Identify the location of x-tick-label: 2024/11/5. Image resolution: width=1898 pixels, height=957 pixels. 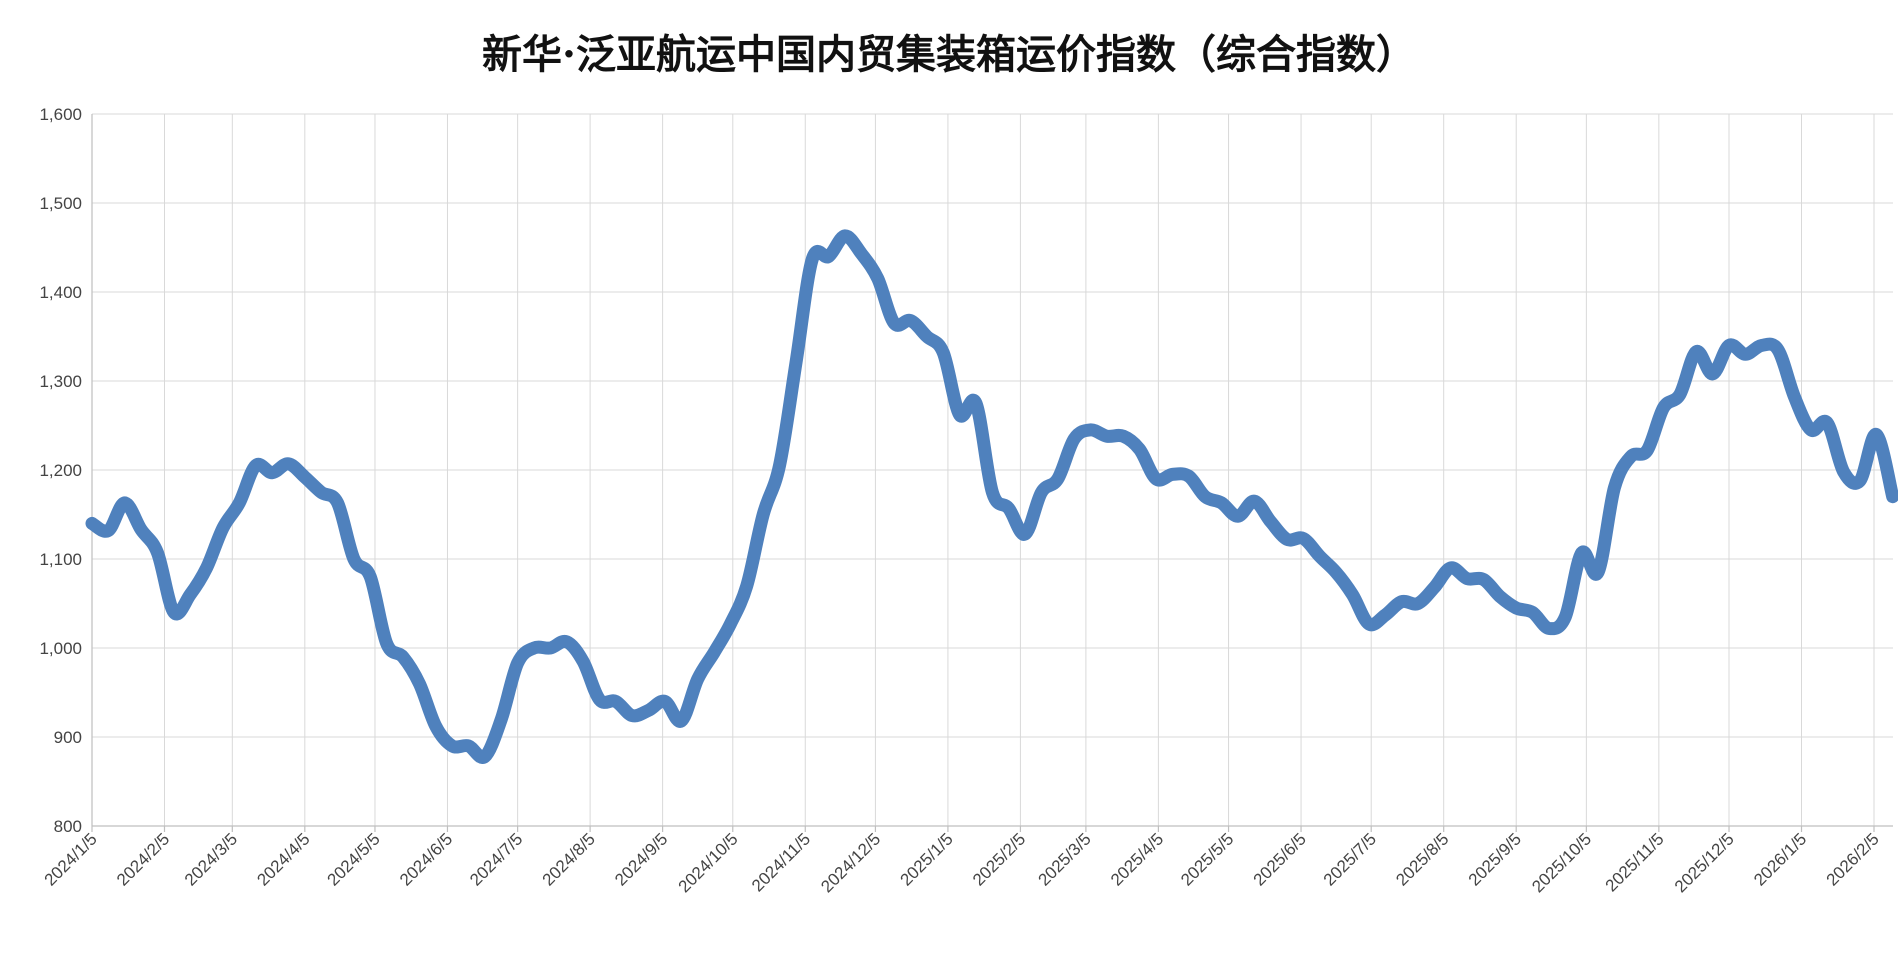
(781, 862).